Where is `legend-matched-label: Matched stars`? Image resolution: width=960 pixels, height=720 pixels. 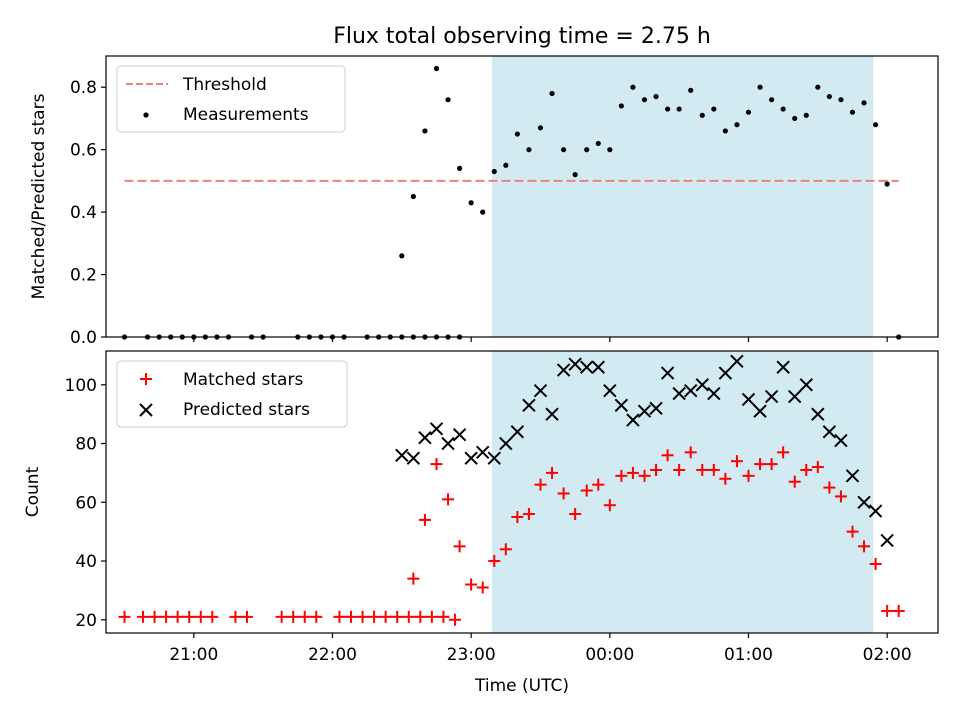 legend-matched-label: Matched stars is located at coordinates (243, 380).